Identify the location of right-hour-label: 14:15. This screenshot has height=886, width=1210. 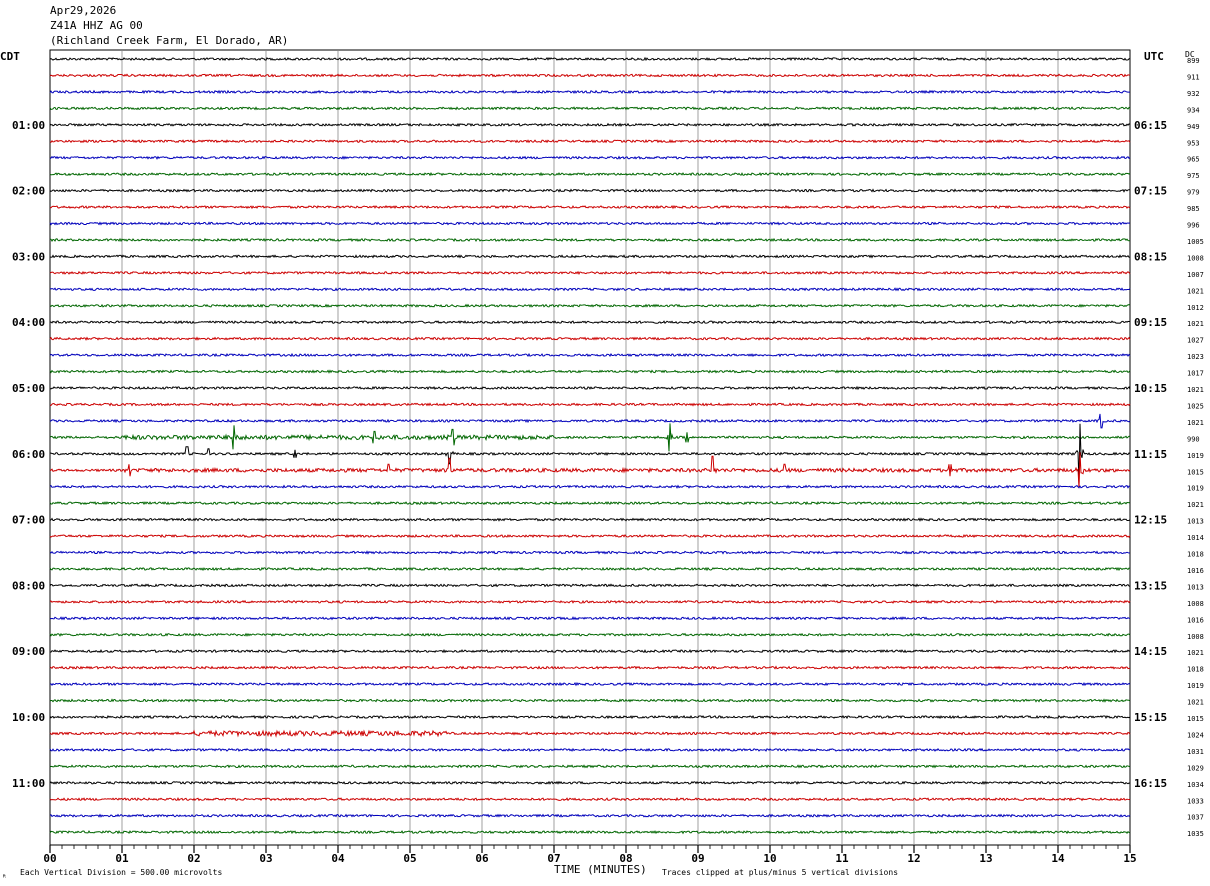
(1150, 651).